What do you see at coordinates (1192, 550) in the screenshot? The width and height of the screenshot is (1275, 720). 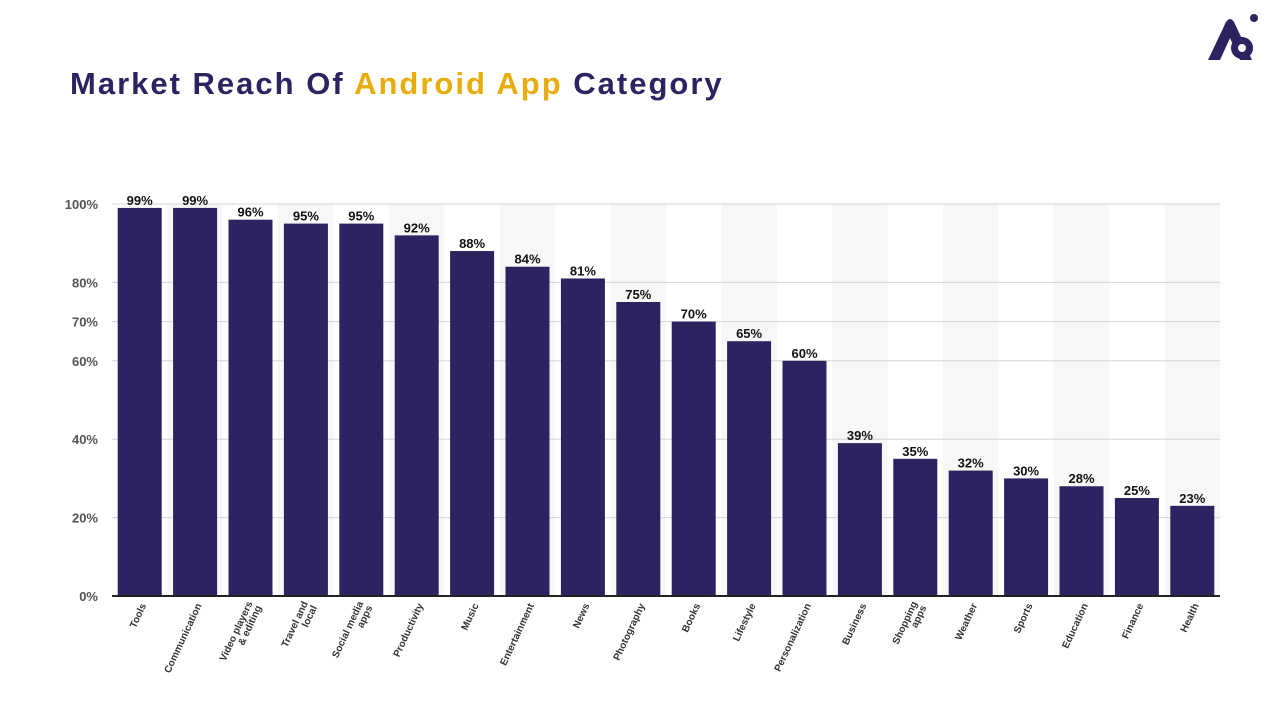 I see `bar-health` at bounding box center [1192, 550].